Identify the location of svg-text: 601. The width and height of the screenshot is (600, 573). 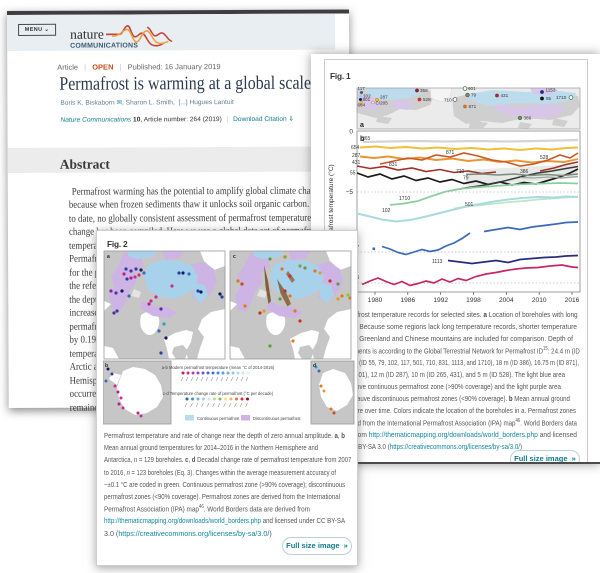
(472, 88).